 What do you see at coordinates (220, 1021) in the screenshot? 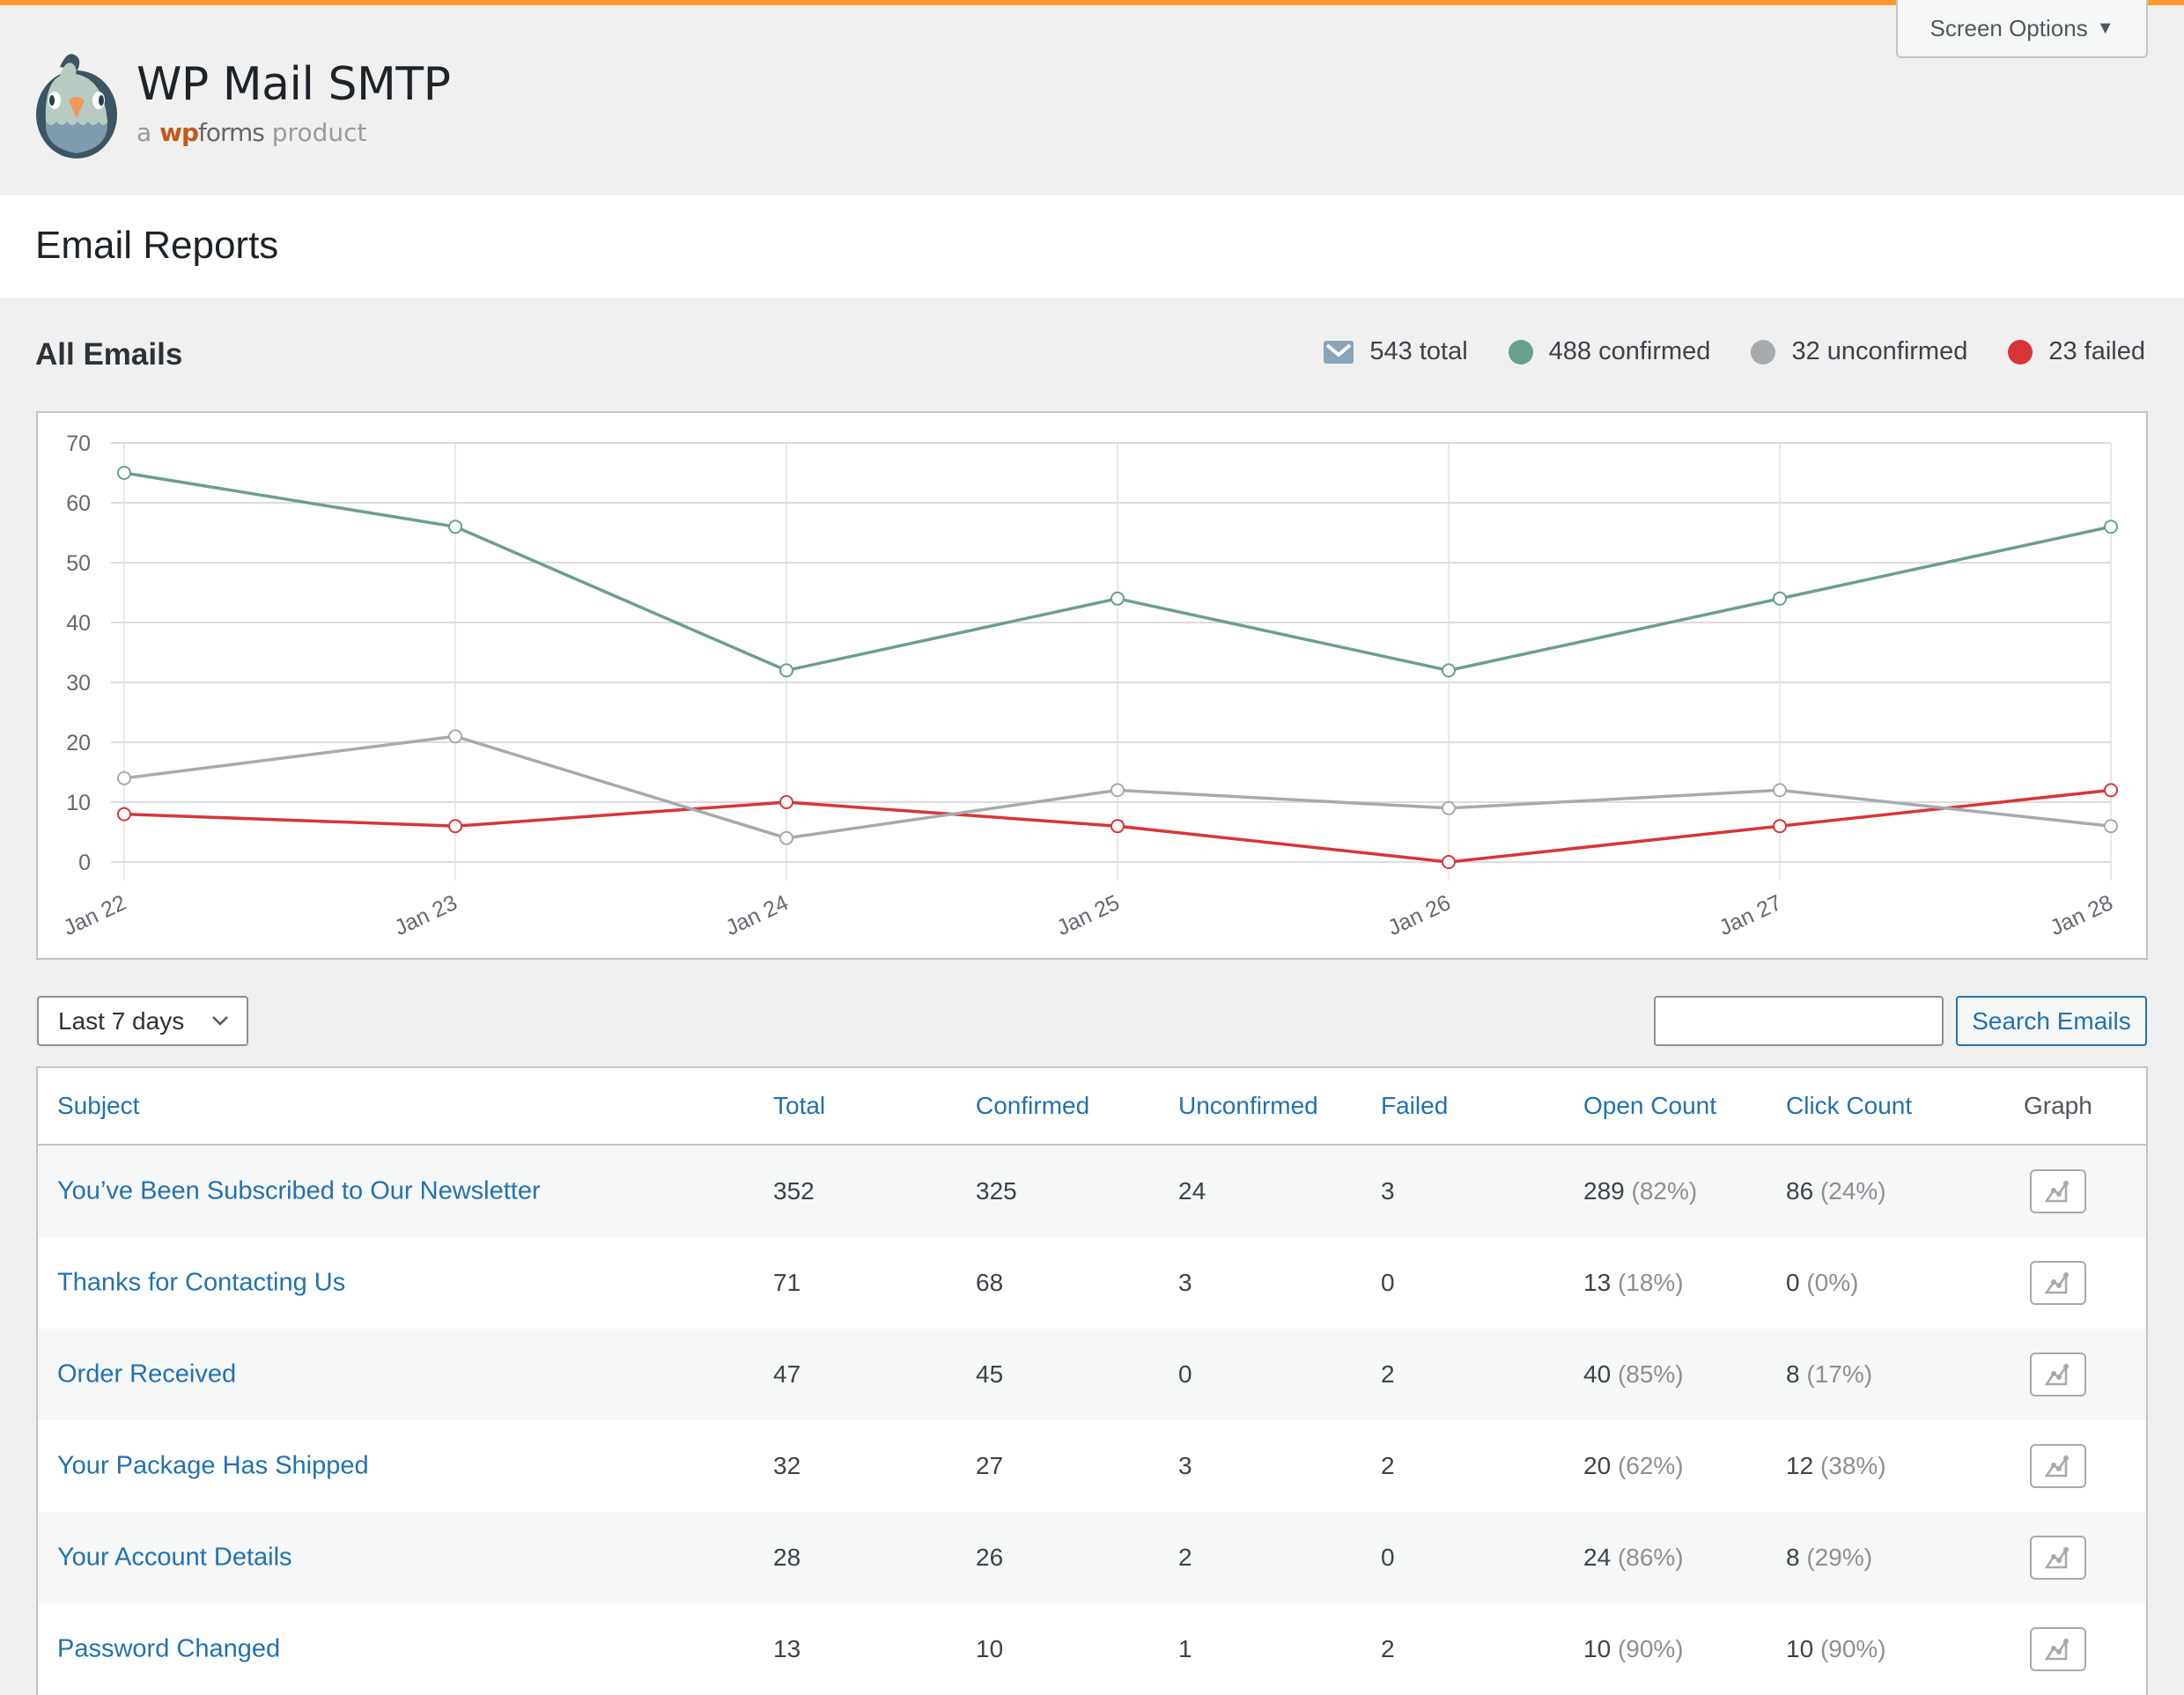
I see `chevron-down-icon` at bounding box center [220, 1021].